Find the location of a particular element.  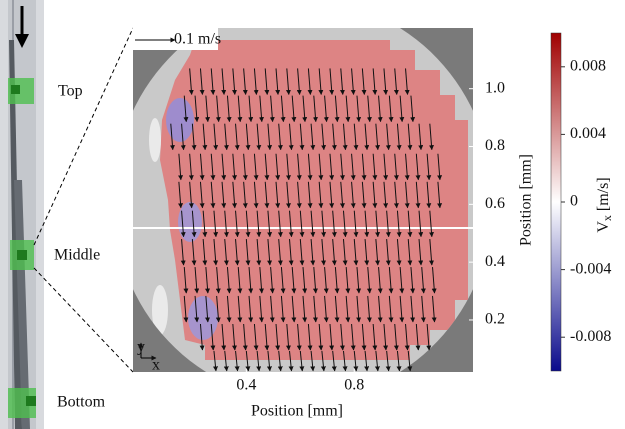

scale-label: 0.1 m/s is located at coordinates (197, 39).